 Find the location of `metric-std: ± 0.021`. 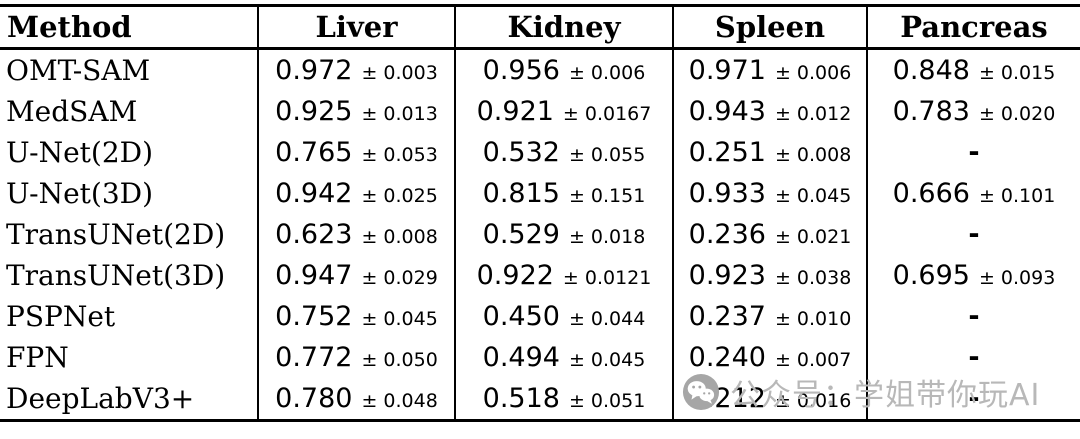

metric-std: ± 0.021 is located at coordinates (813, 237).